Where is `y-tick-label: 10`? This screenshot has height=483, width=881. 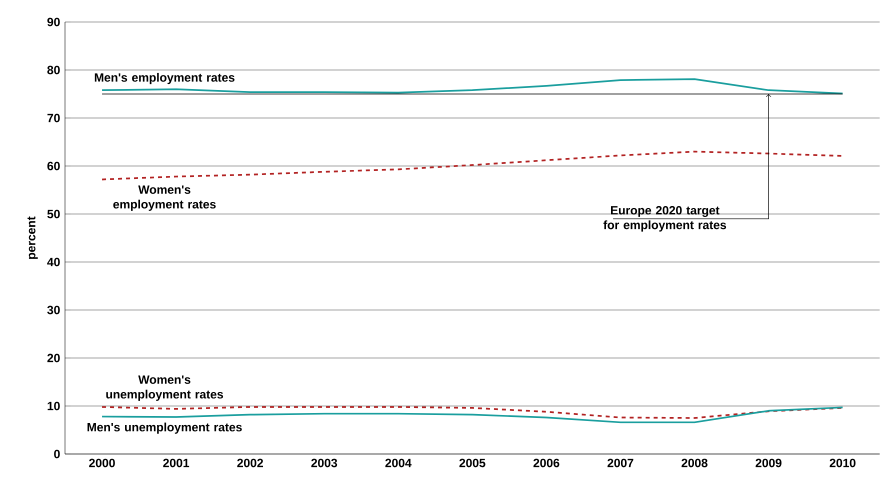 y-tick-label: 10 is located at coordinates (54, 406).